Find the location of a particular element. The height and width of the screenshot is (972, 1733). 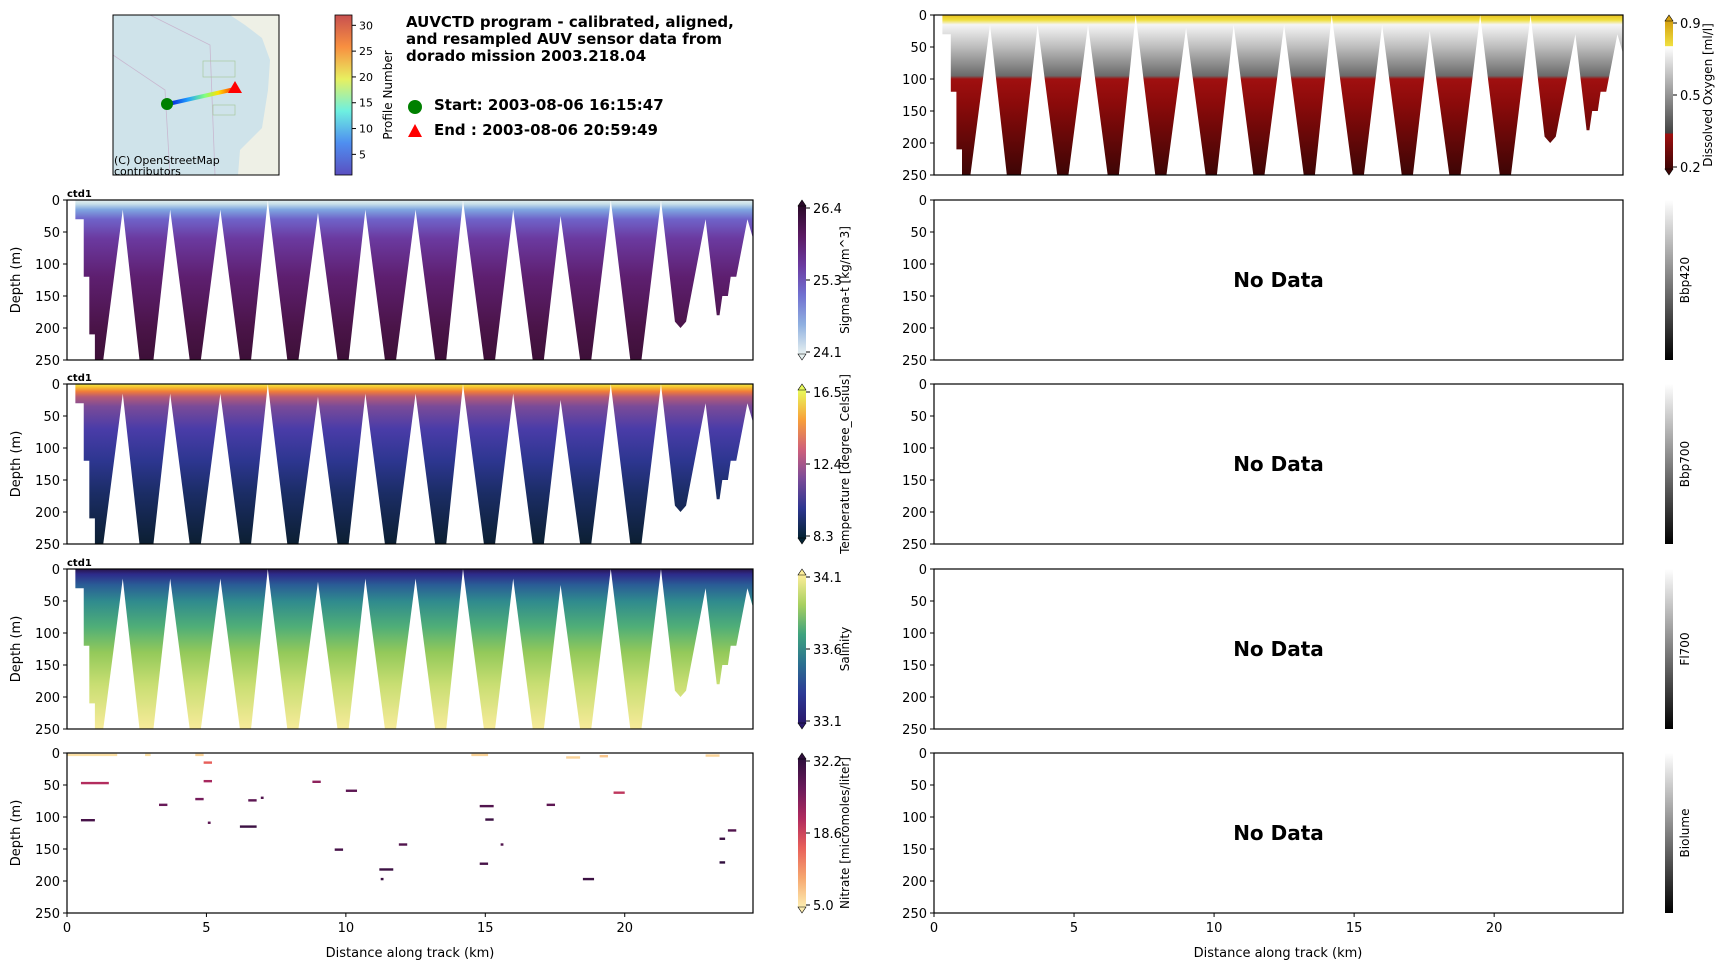

map-boundary-lines is located at coordinates (164, 95).